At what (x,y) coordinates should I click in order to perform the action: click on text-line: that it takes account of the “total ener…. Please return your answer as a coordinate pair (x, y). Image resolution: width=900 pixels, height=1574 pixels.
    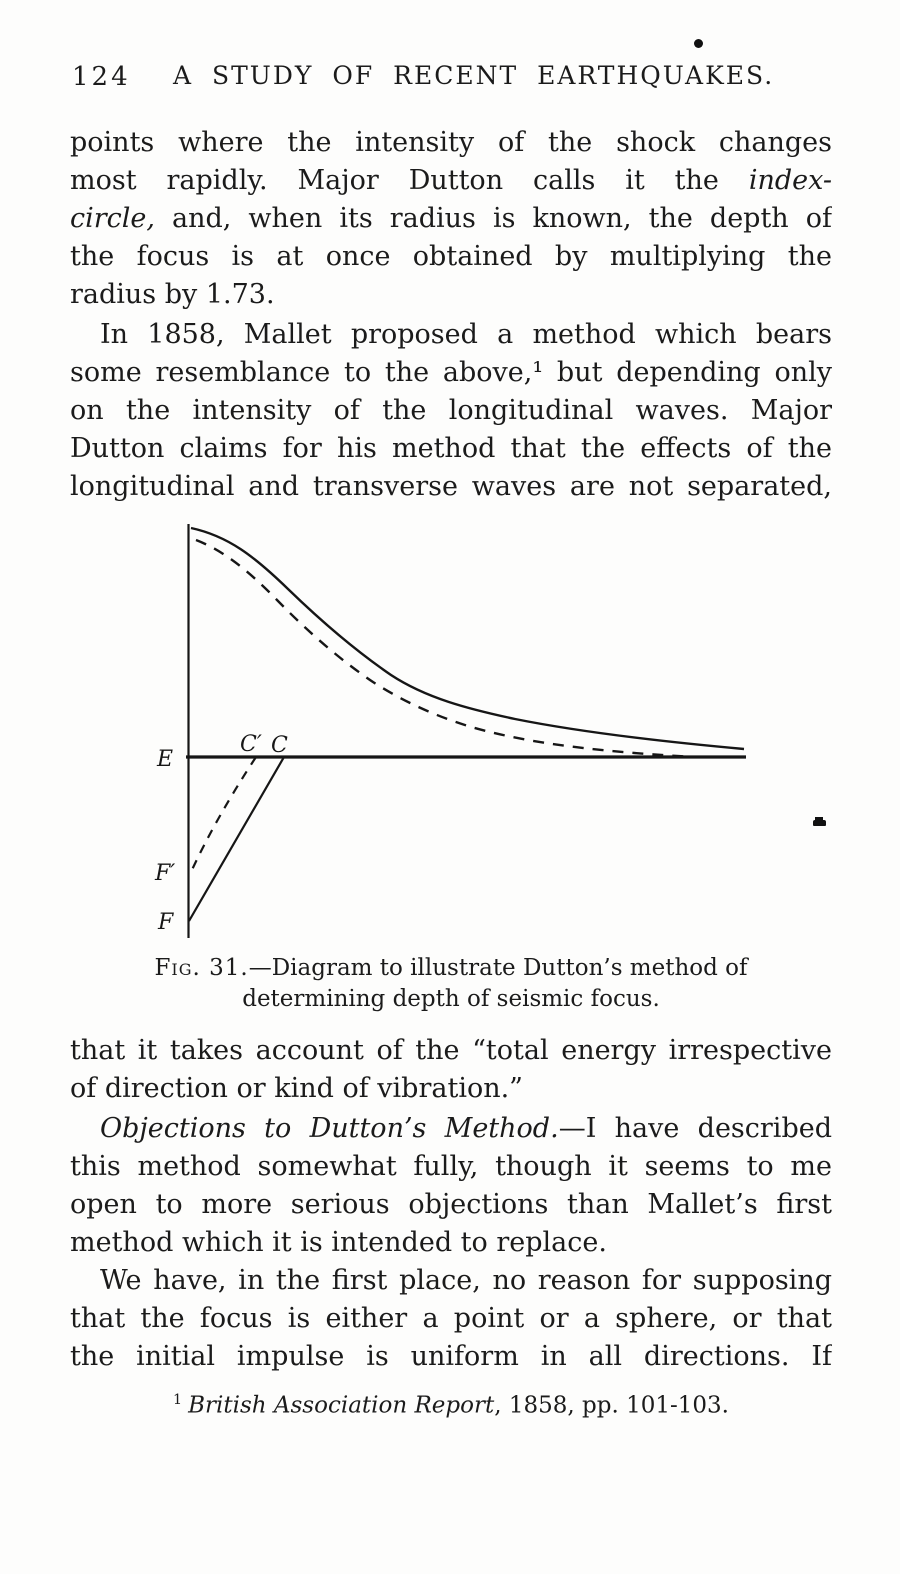
    Looking at the image, I should click on (451, 1051).